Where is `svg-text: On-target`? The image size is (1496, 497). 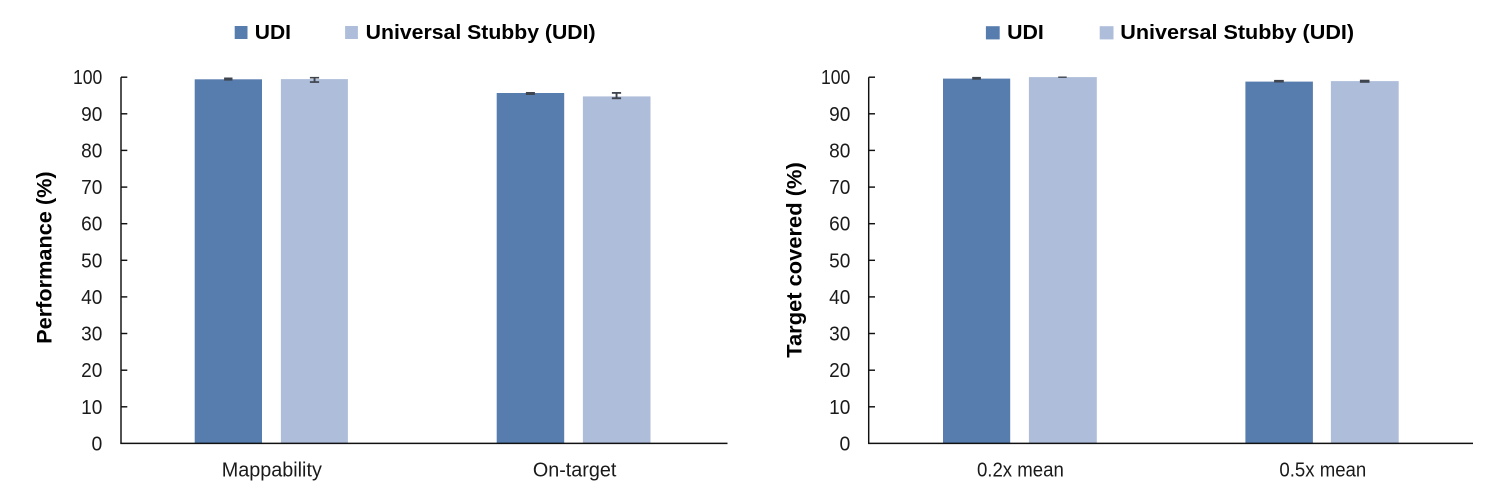
svg-text: On-target is located at coordinates (575, 471).